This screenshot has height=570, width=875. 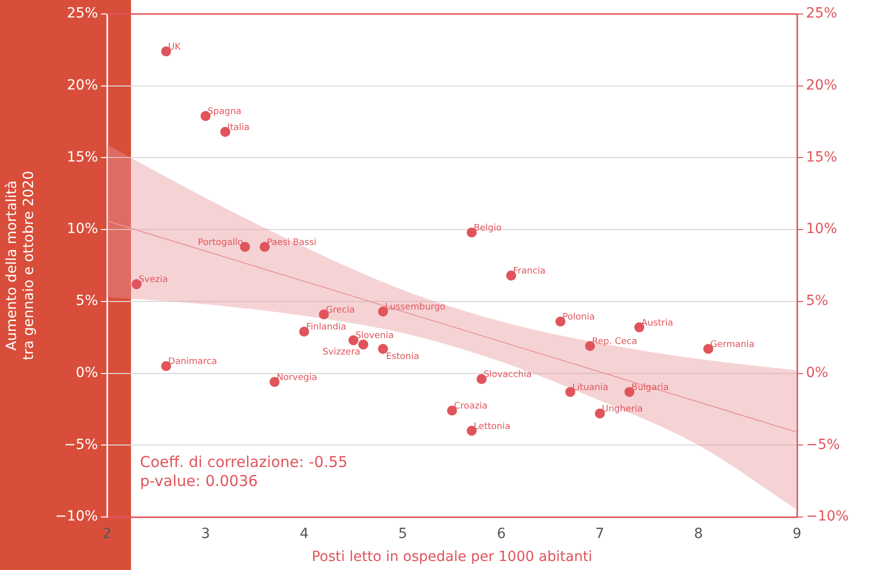 I want to click on y2-tick-label: −10%, so click(x=827, y=516).